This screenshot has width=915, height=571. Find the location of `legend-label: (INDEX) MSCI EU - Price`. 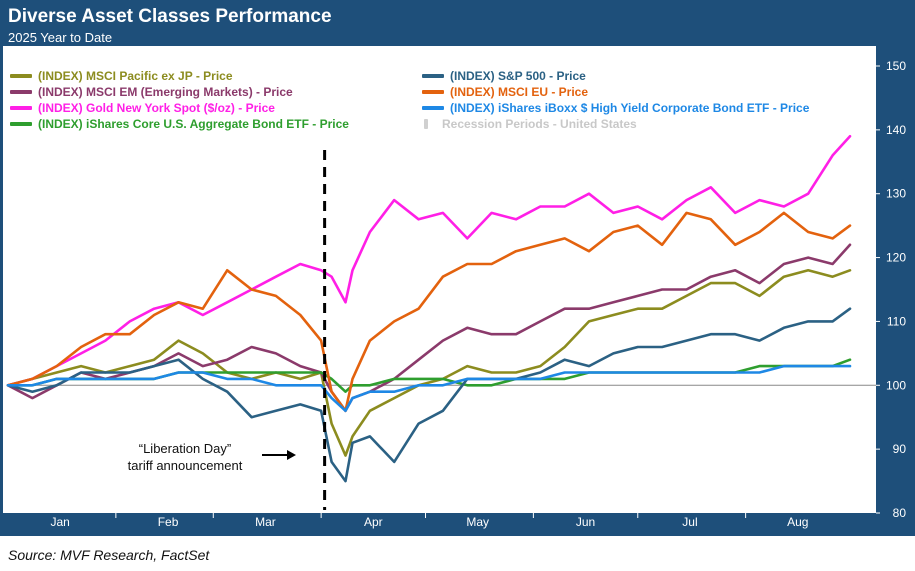

legend-label: (INDEX) MSCI EU - Price is located at coordinates (519, 92).